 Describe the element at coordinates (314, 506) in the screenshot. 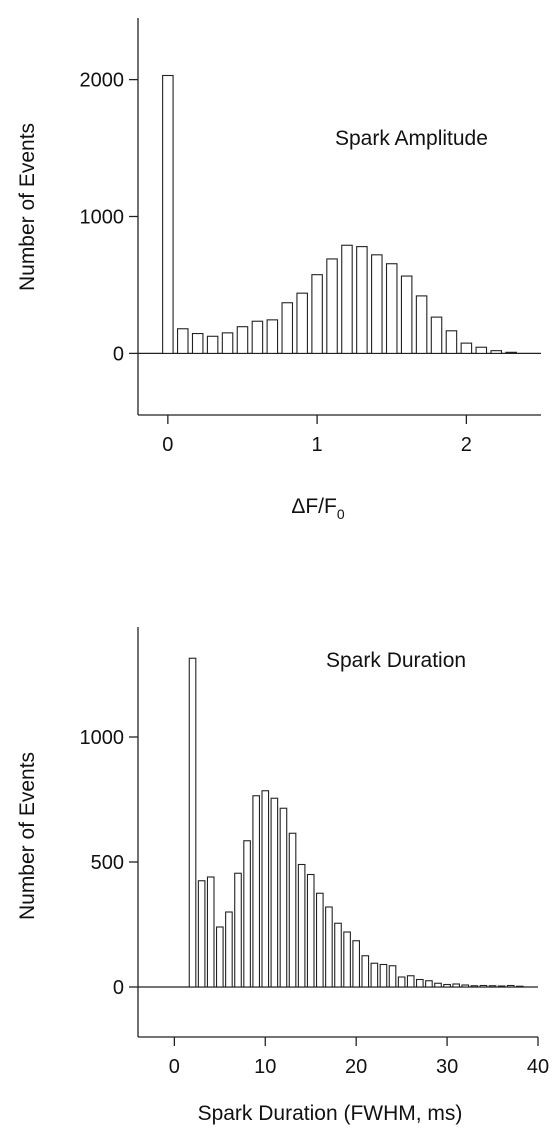

I see `x-axis-label-main: ΔF/F` at that location.